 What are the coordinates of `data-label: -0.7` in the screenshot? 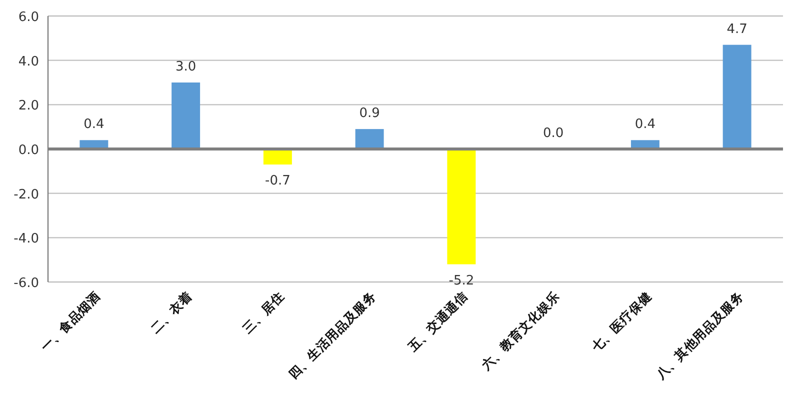 It's located at (277, 181).